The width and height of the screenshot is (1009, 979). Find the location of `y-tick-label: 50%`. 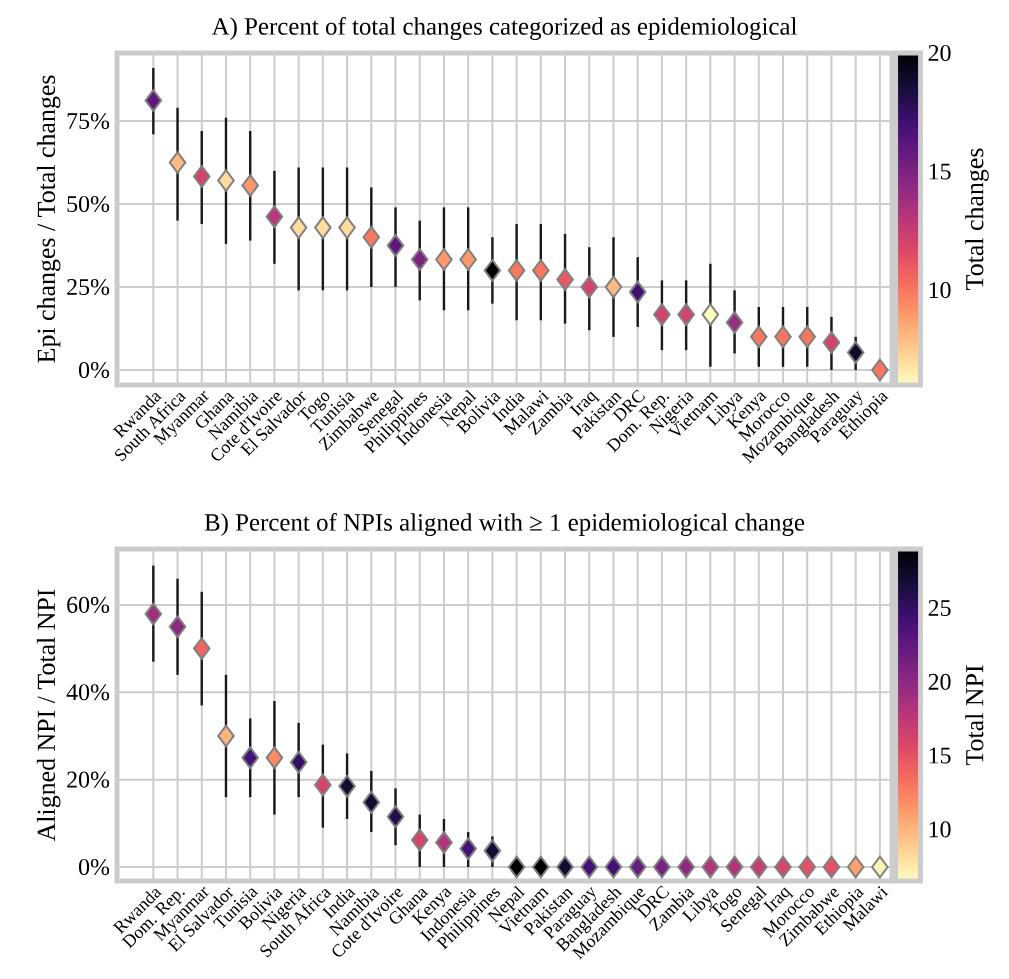

y-tick-label: 50% is located at coordinates (88, 204).